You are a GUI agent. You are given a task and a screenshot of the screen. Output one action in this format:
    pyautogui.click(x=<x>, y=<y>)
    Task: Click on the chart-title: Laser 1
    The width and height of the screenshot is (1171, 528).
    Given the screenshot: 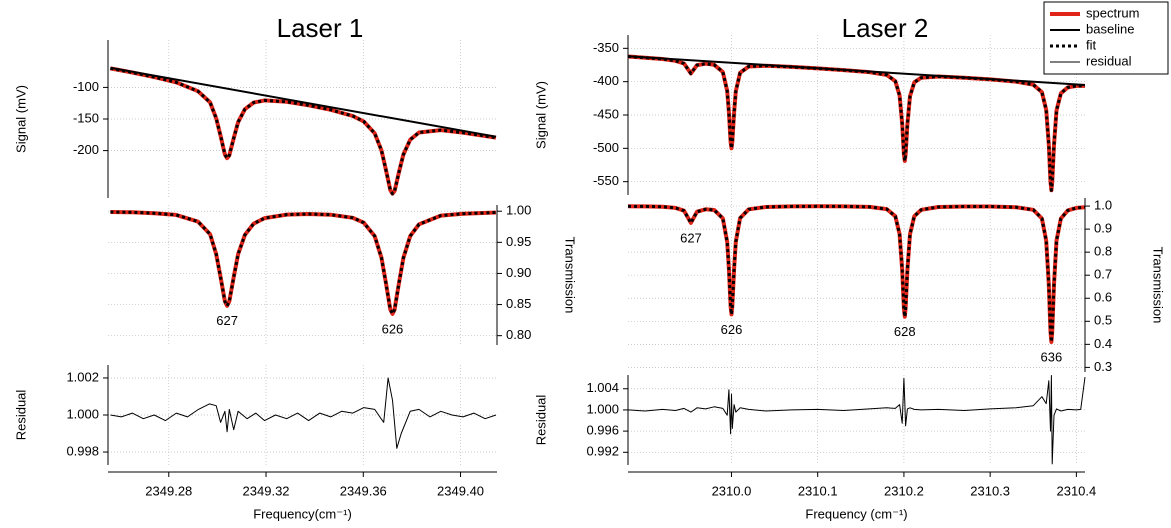 What is the action you would take?
    pyautogui.click(x=320, y=28)
    